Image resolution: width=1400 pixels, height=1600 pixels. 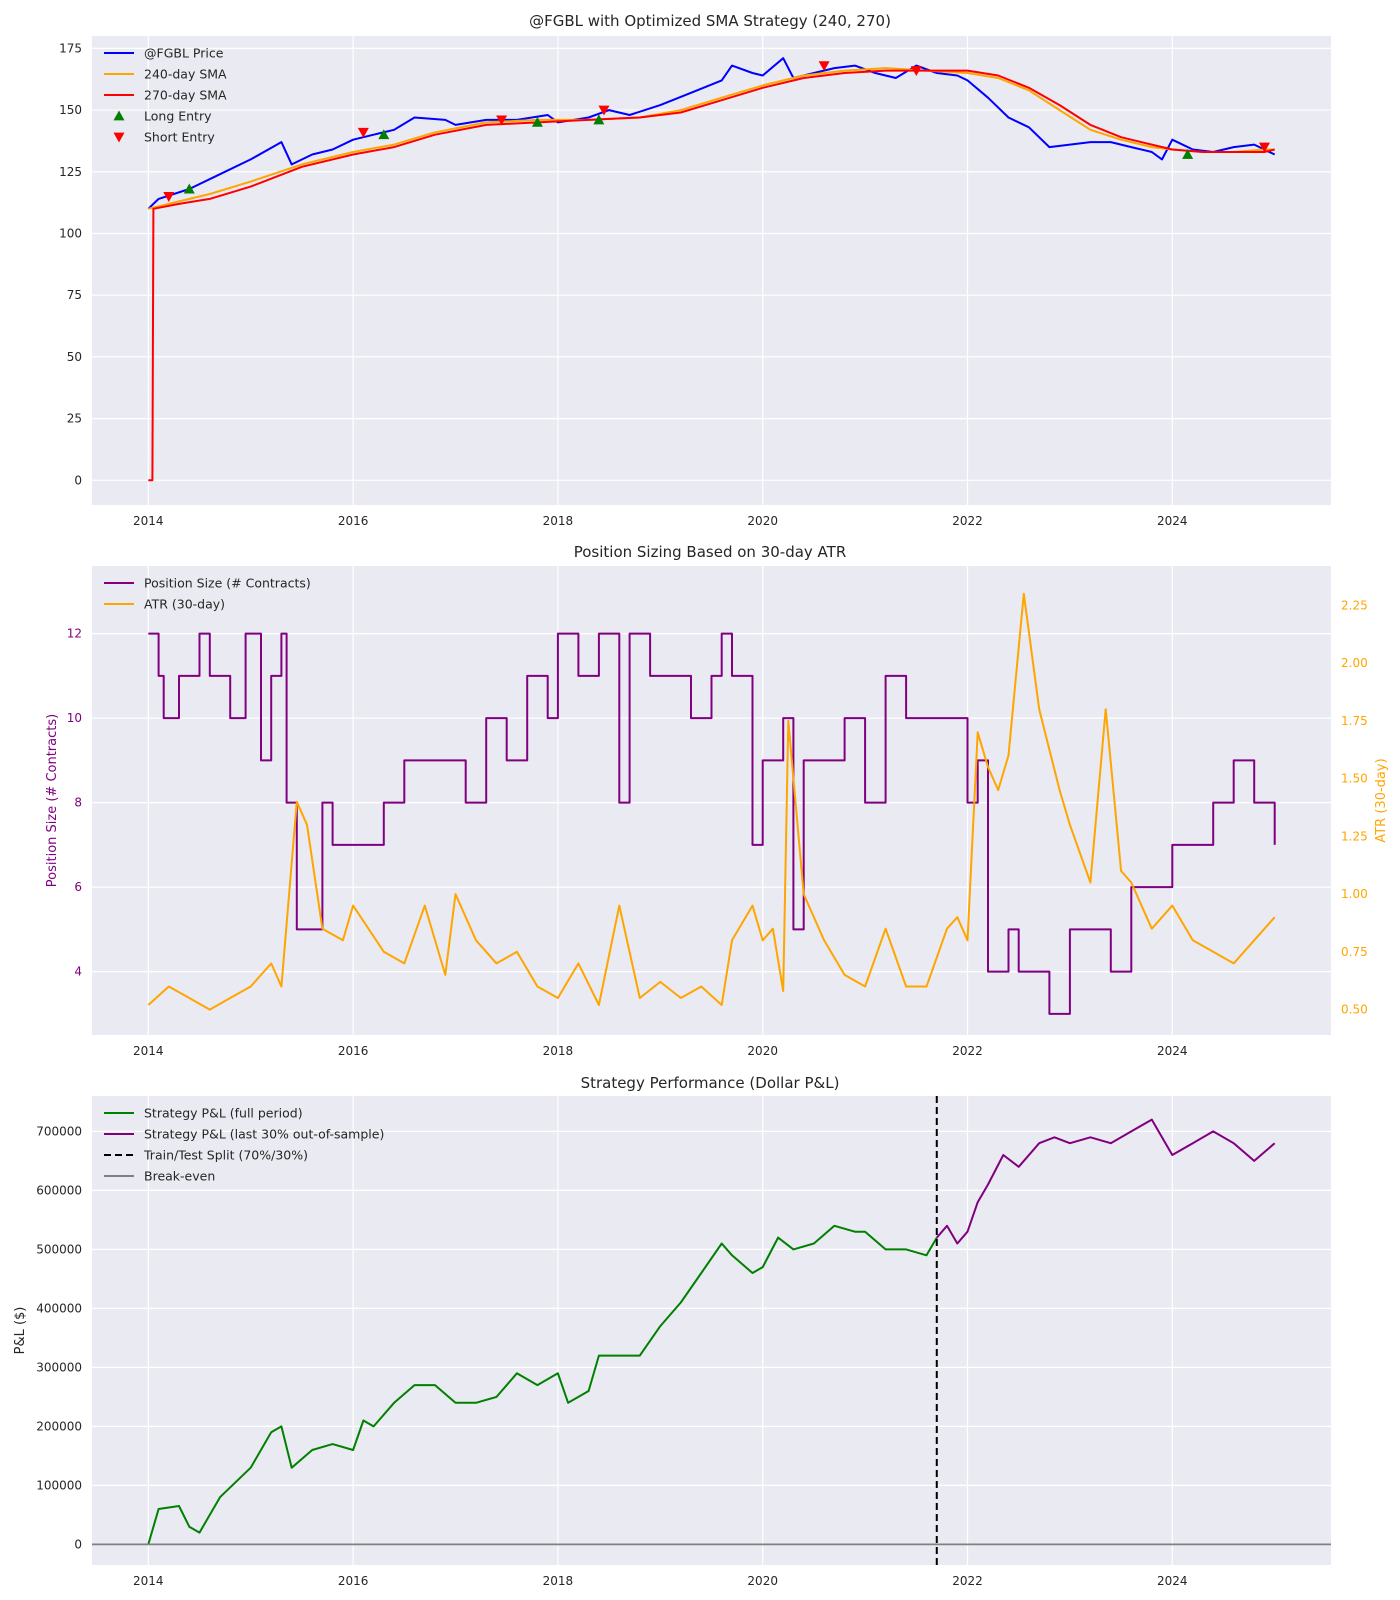 What do you see at coordinates (1354, 663) in the screenshot?
I see `y-right-tick-label: 2.00` at bounding box center [1354, 663].